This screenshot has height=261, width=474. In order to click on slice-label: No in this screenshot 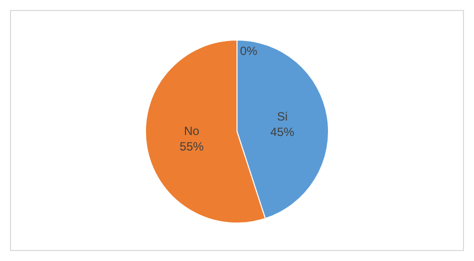, I will do `click(192, 131)`.